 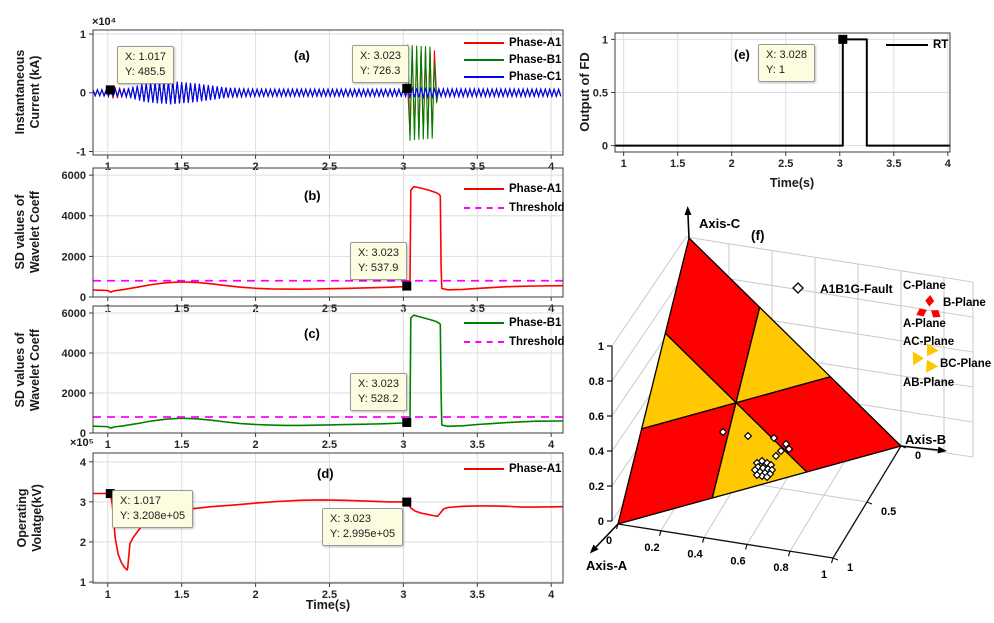 I want to click on exp-label-panel-a: ×10⁴, so click(x=104, y=22).